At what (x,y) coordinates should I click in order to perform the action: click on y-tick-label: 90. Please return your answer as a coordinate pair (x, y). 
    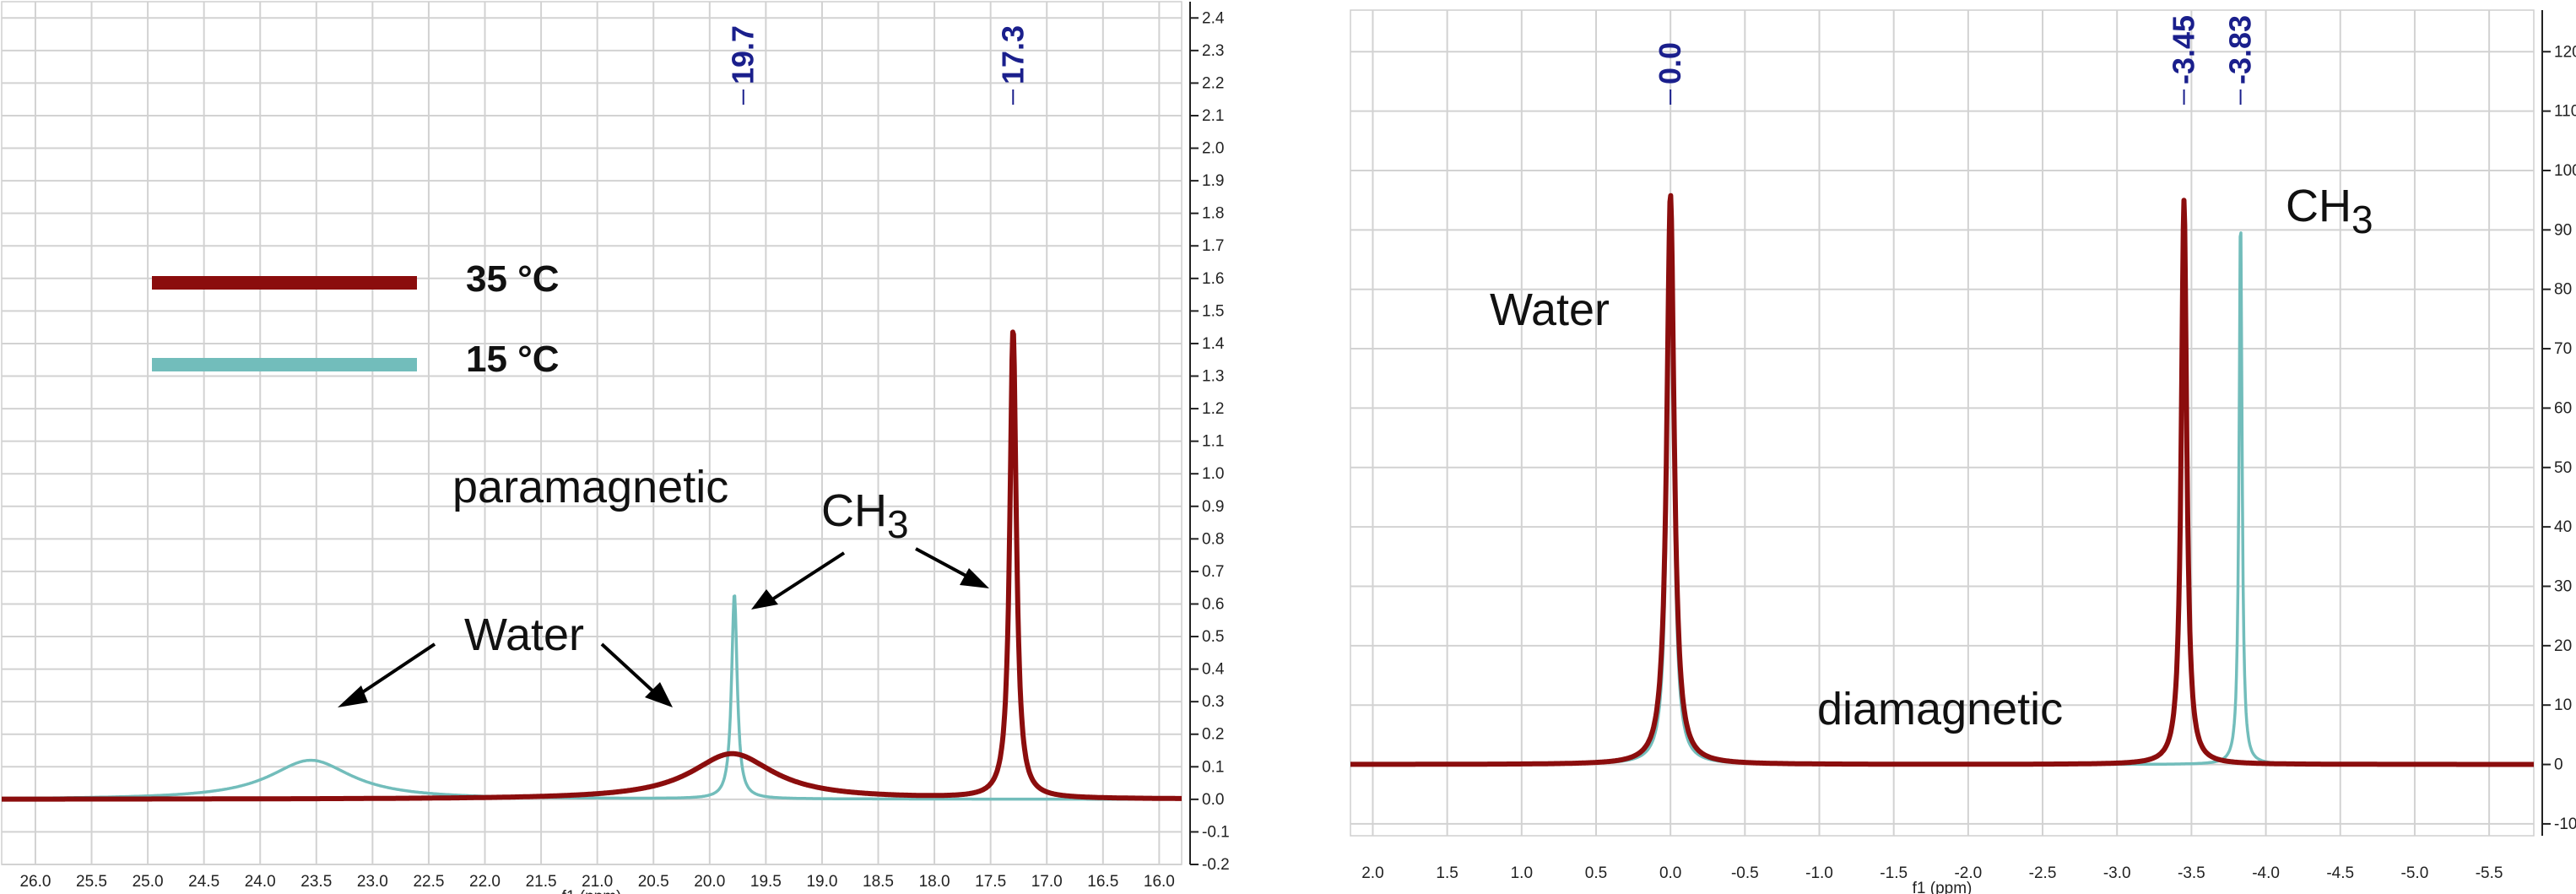
    Looking at the image, I should click on (2563, 230).